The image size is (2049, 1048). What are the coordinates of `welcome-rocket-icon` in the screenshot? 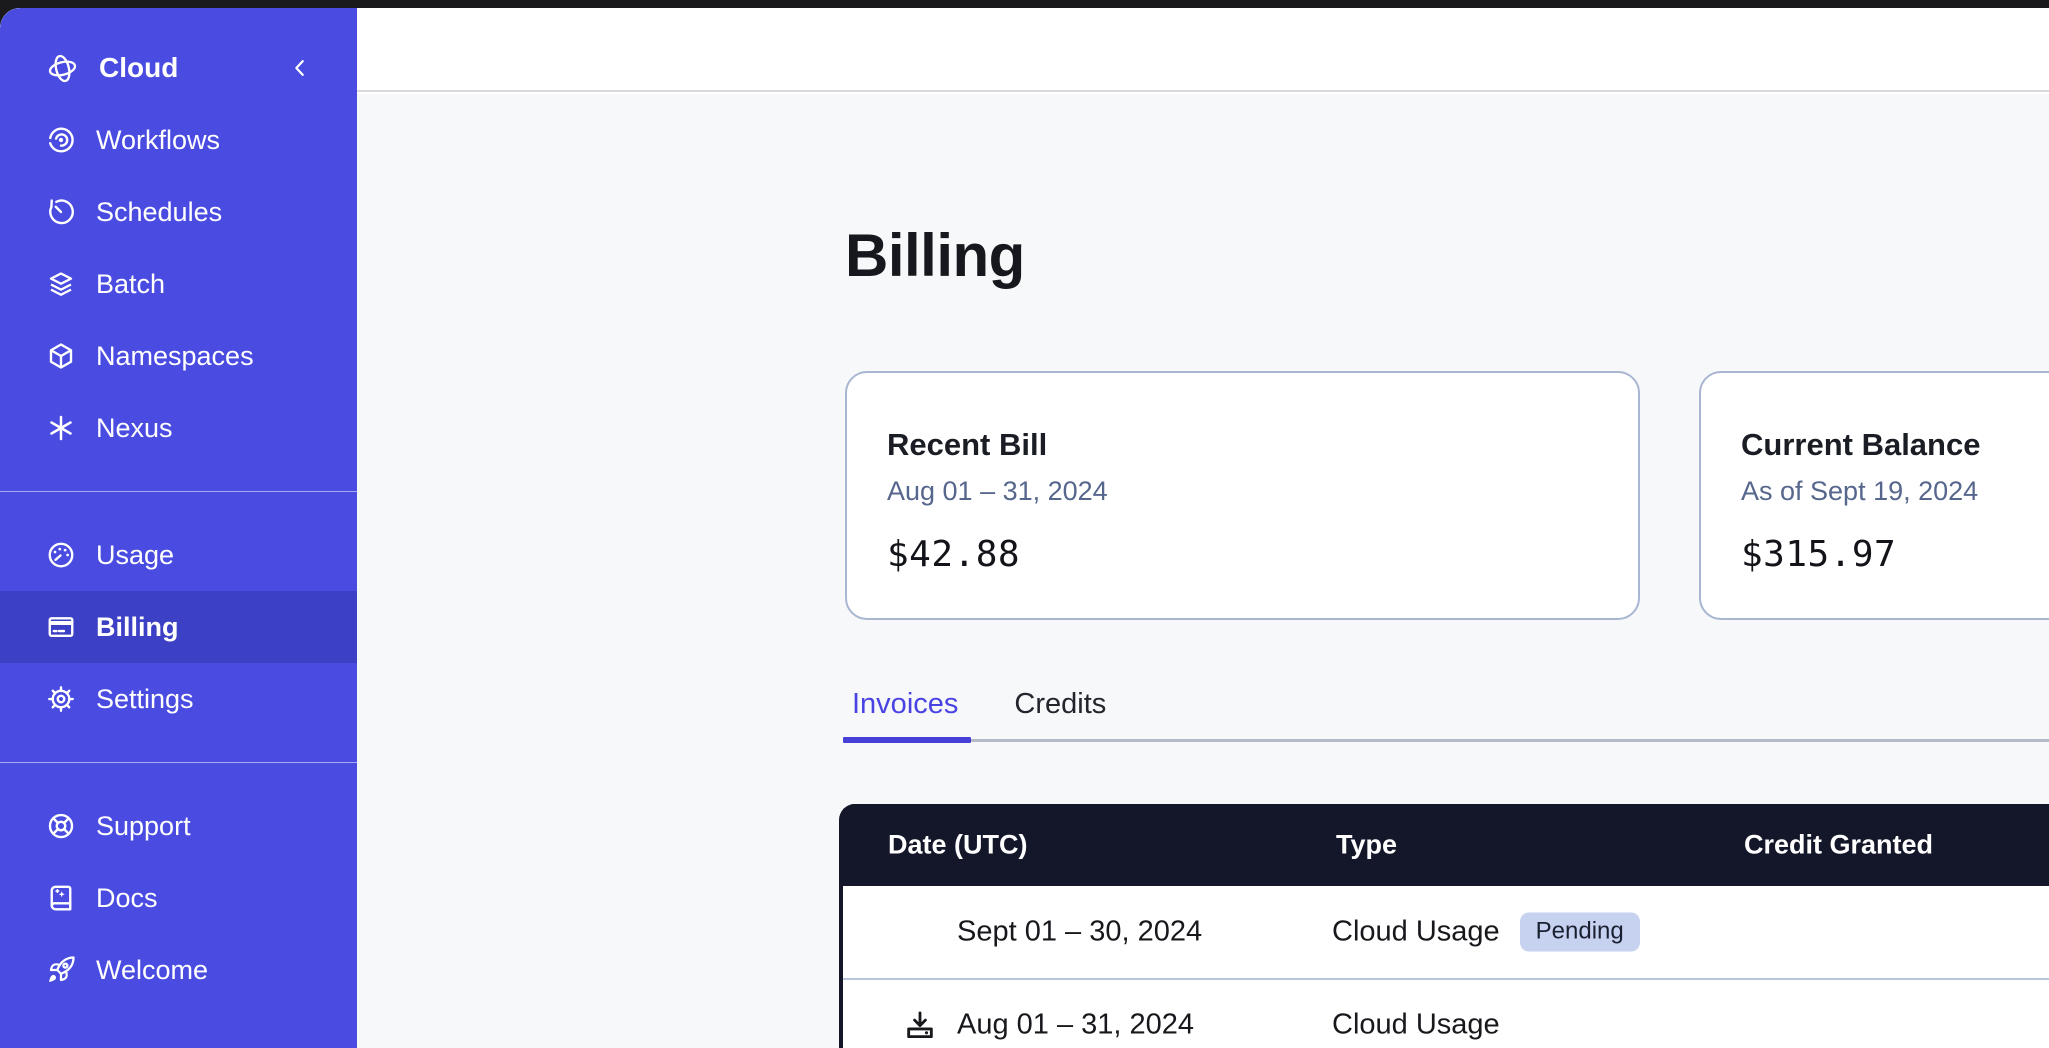 It's located at (61, 970).